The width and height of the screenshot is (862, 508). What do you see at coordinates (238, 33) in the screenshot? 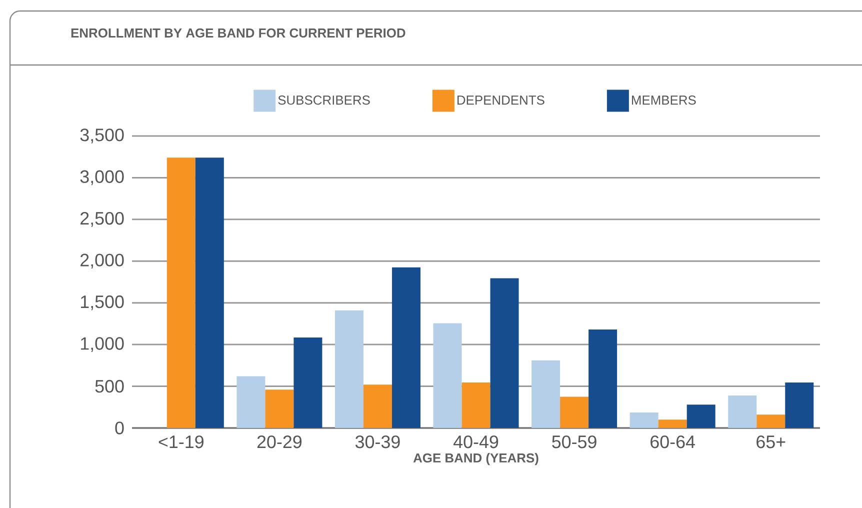
I see `chart-title: ENROLLMENT BY AGE BAND FOR CURRENT PERIOD` at bounding box center [238, 33].